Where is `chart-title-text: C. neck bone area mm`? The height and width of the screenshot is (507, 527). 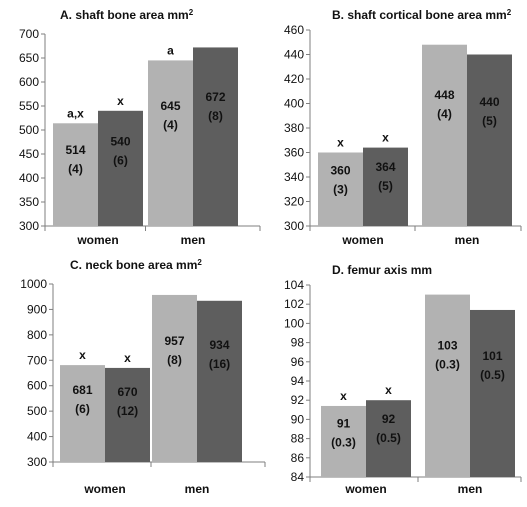 chart-title-text: C. neck bone area mm is located at coordinates (133, 265).